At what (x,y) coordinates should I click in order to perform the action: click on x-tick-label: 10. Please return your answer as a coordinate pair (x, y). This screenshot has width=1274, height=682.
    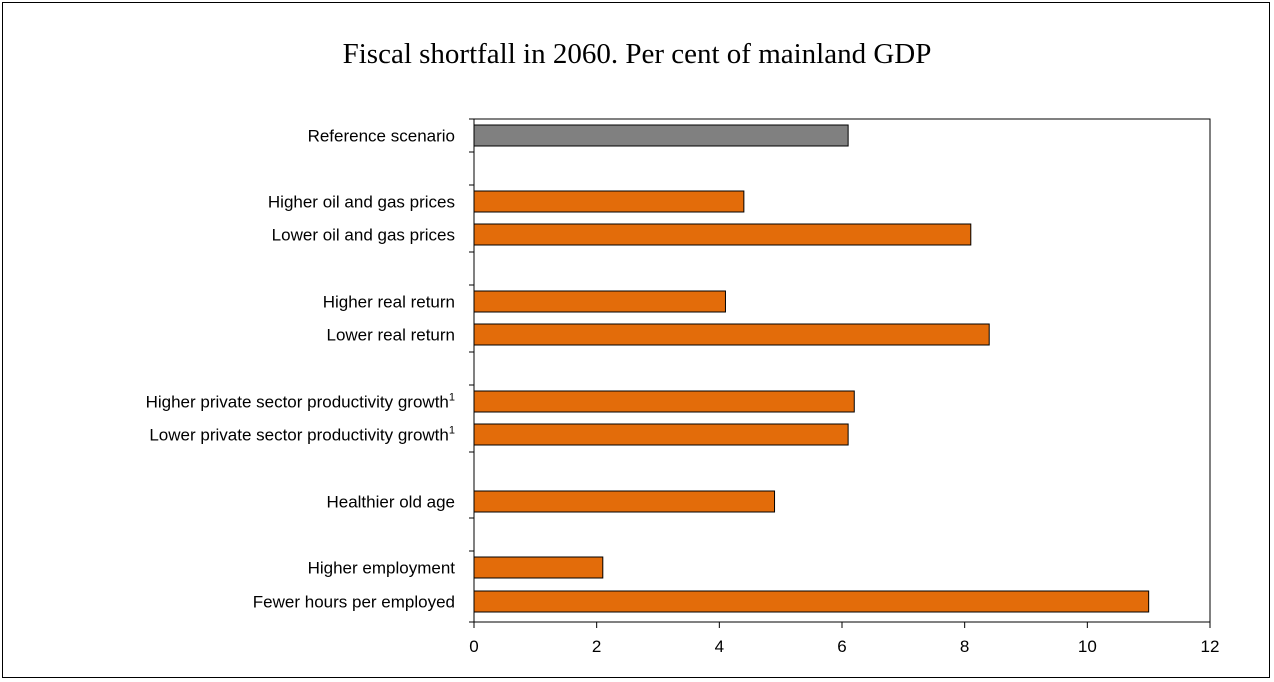
    Looking at the image, I should click on (1087, 646).